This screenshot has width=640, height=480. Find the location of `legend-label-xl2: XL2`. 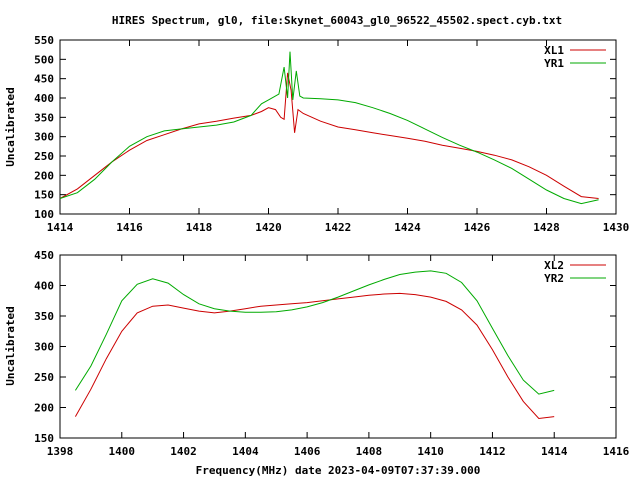

legend-label-xl2: XL2 is located at coordinates (554, 265).